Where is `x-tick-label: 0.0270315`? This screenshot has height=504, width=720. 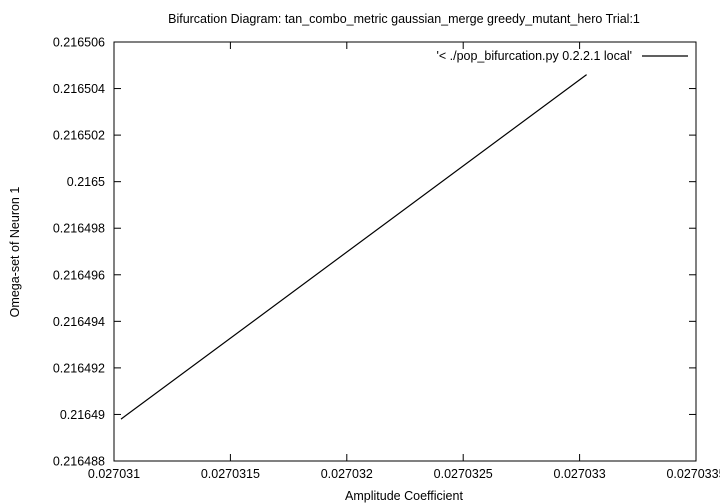
x-tick-label: 0.0270315 is located at coordinates (230, 474).